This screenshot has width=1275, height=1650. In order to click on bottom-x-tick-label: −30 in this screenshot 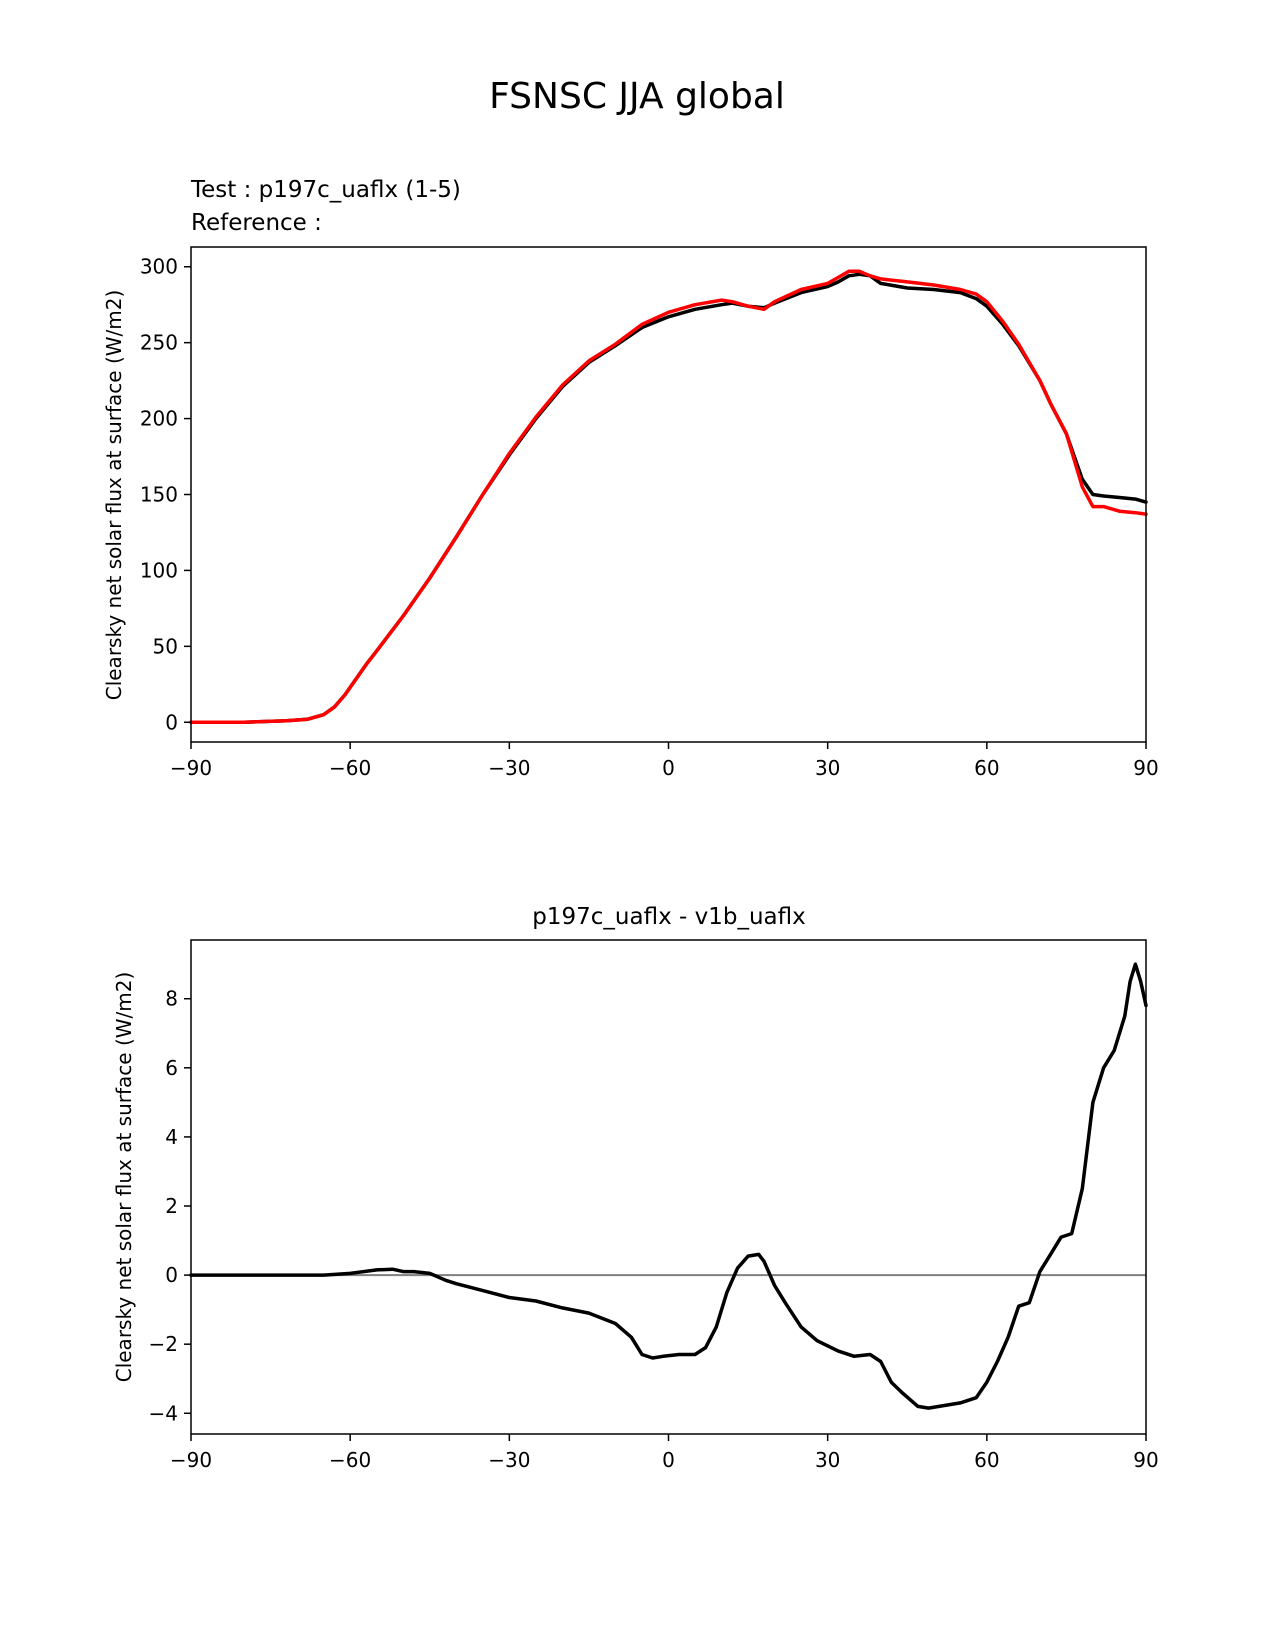, I will do `click(509, 1460)`.